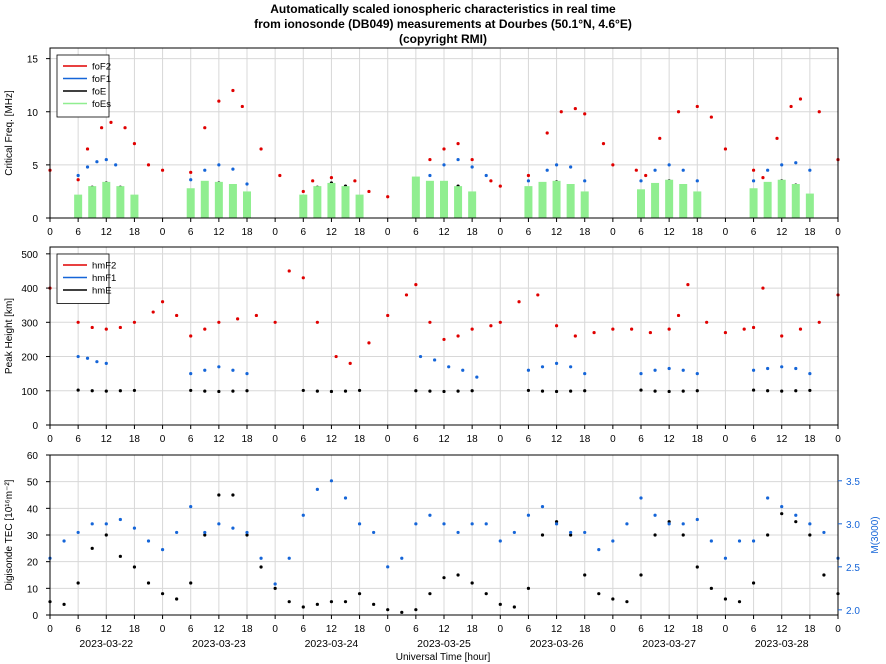 Image resolution: width=886 pixels, height=664 pixels. Describe the element at coordinates (101, 67) in the screenshot. I see `legend-label: foF2` at that location.